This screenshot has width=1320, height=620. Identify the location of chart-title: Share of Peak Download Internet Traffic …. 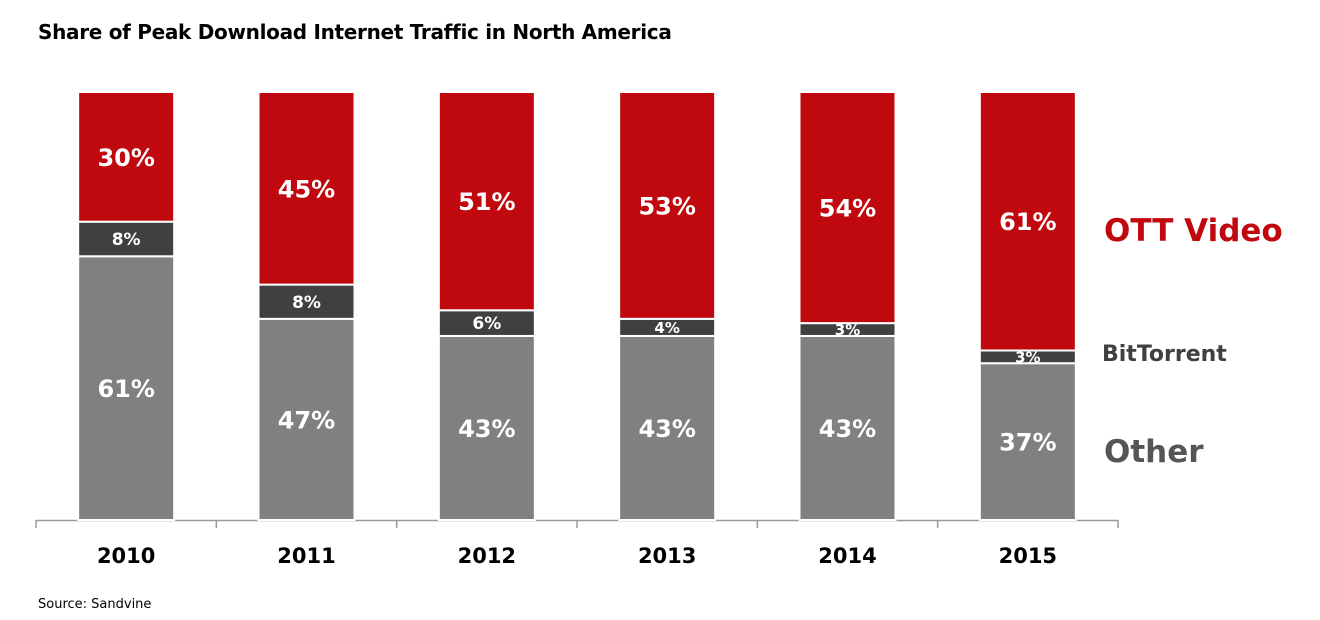
(355, 32).